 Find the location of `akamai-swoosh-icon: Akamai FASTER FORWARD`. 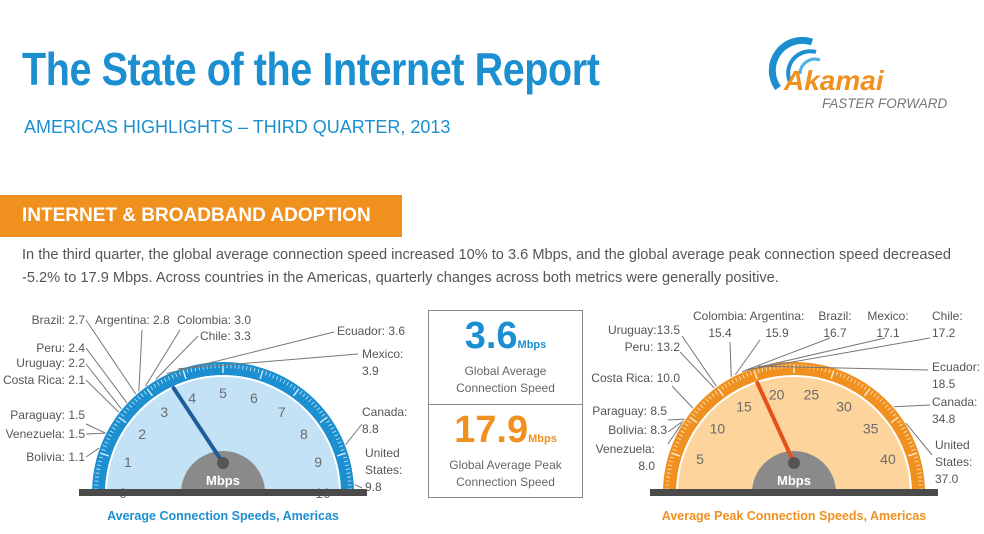

akamai-swoosh-icon: Akamai FASTER FORWARD is located at coordinates (858, 73).